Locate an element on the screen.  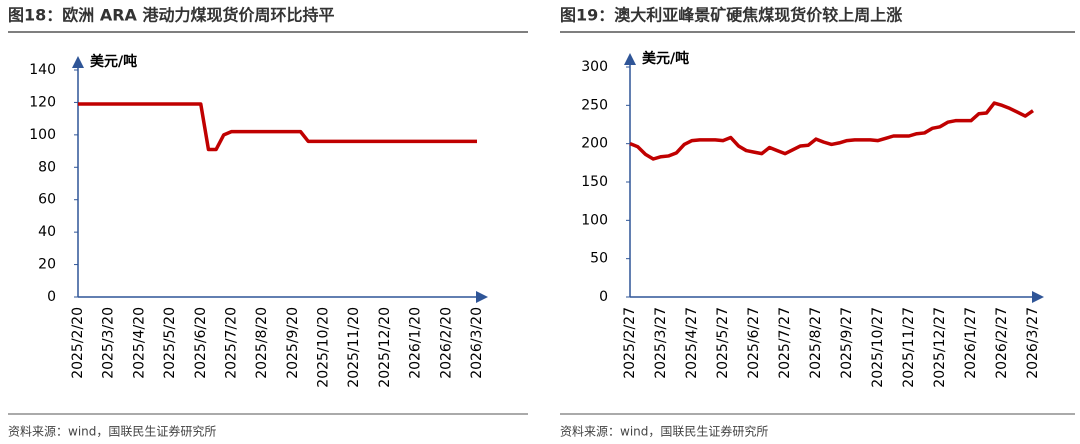
x-tick-label: 2025/11/20 is located at coordinates (354, 347).